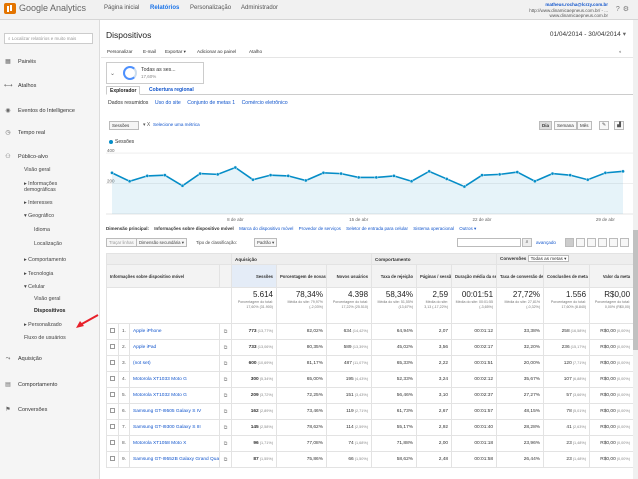 This screenshot has width=638, height=479. Describe the element at coordinates (37, 170) in the screenshot. I see `sidebar-sub-overview: Visão geral` at that location.